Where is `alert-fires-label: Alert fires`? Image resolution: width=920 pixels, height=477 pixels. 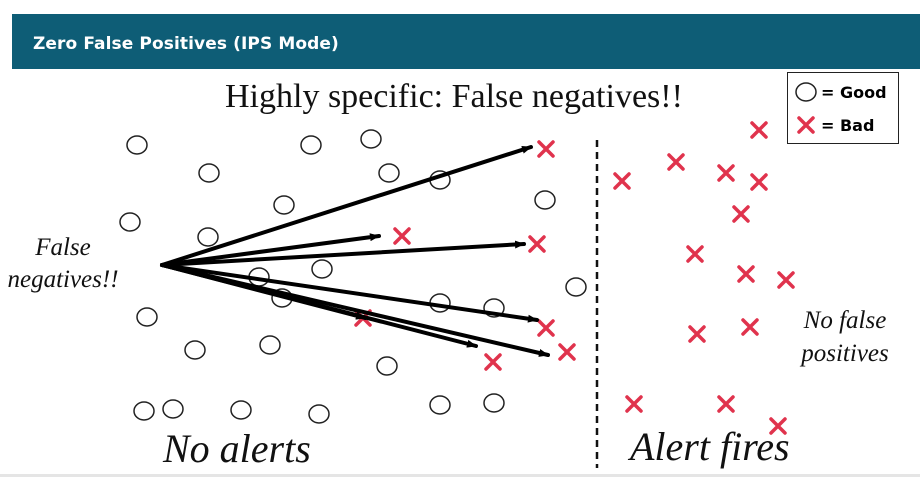 alert-fires-label: Alert fires is located at coordinates (710, 446).